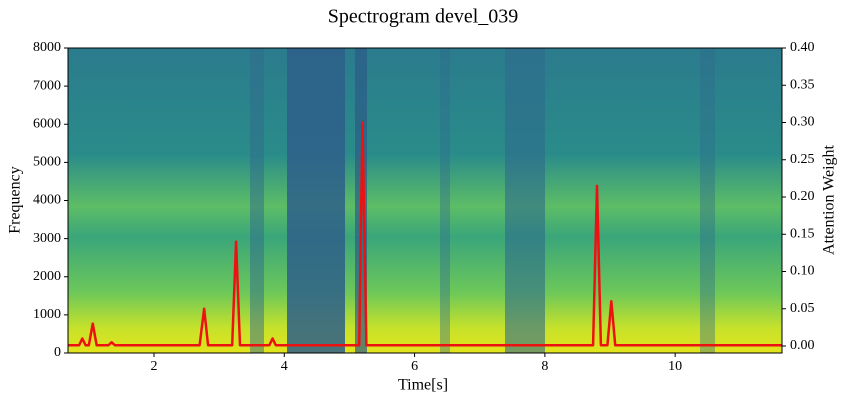 Image resolution: width=847 pixels, height=405 pixels. What do you see at coordinates (802, 233) in the screenshot?
I see `y2-tick-label: 0.15` at bounding box center [802, 233].